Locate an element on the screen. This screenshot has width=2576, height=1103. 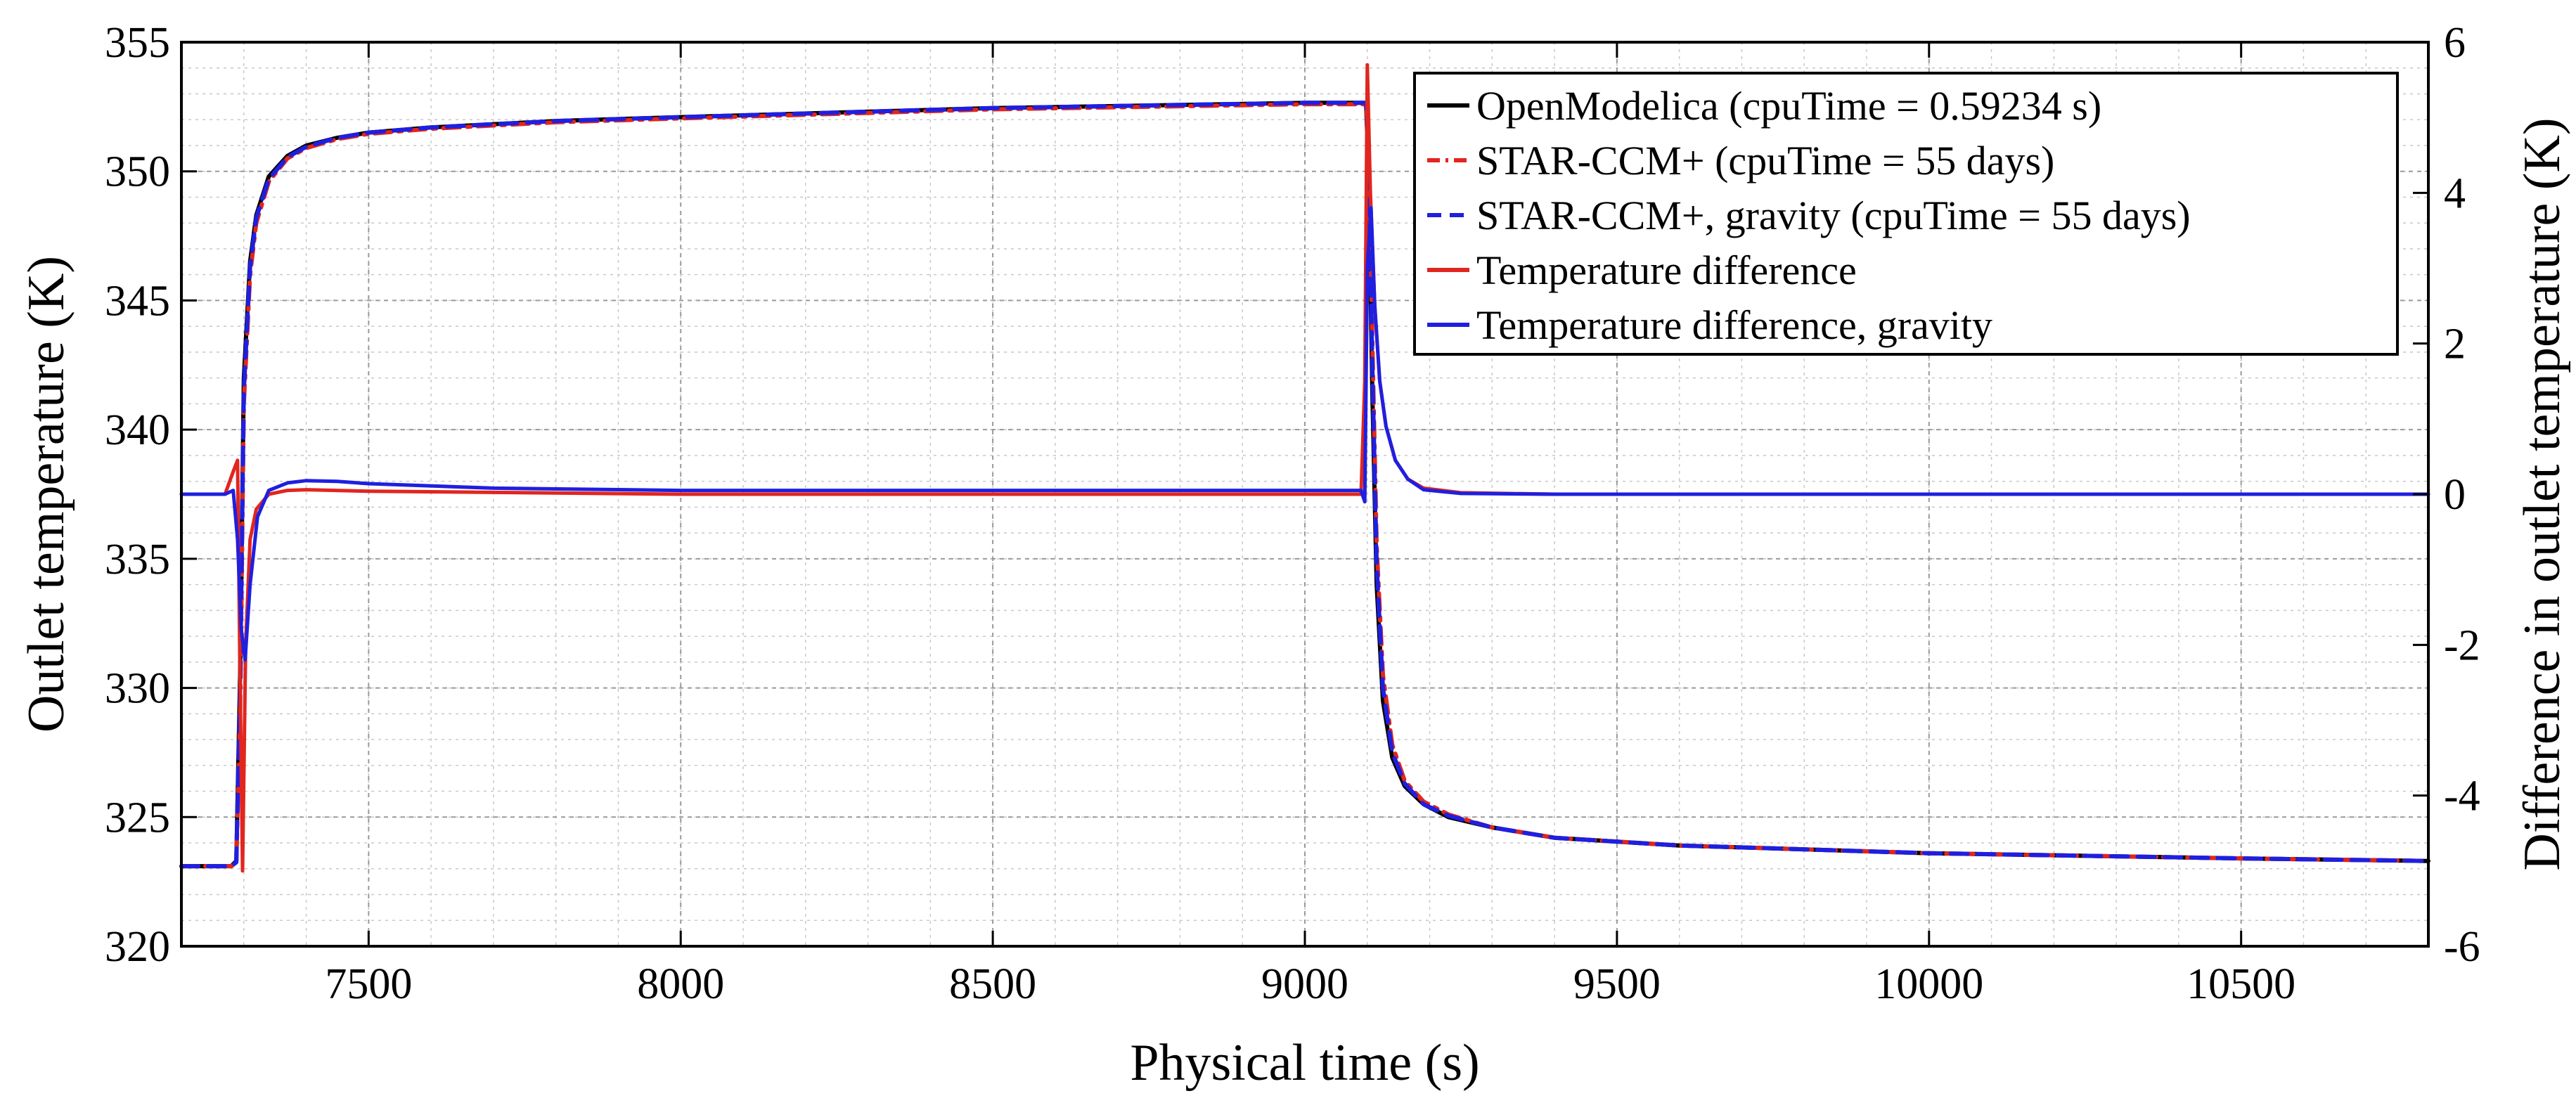
y-tick-label: 345 is located at coordinates (137, 301).